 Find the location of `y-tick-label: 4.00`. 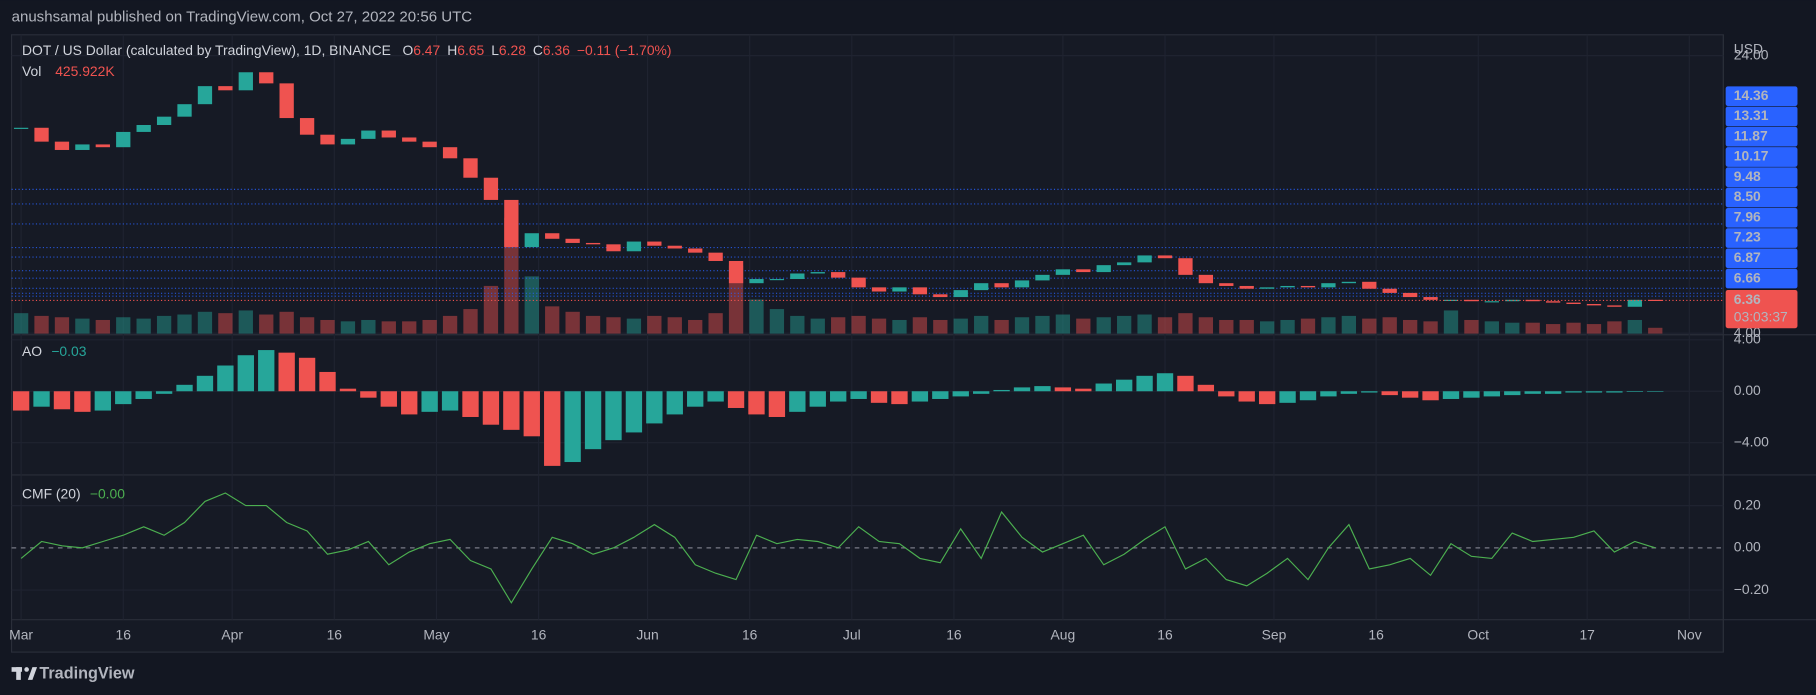

y-tick-label: 4.00 is located at coordinates (1747, 338).